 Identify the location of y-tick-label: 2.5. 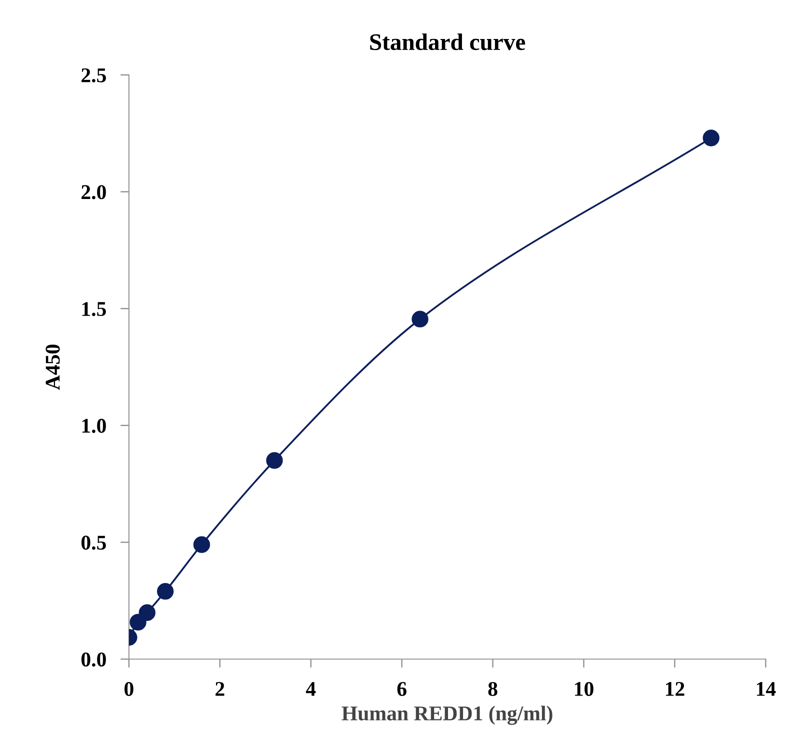
(94, 75).